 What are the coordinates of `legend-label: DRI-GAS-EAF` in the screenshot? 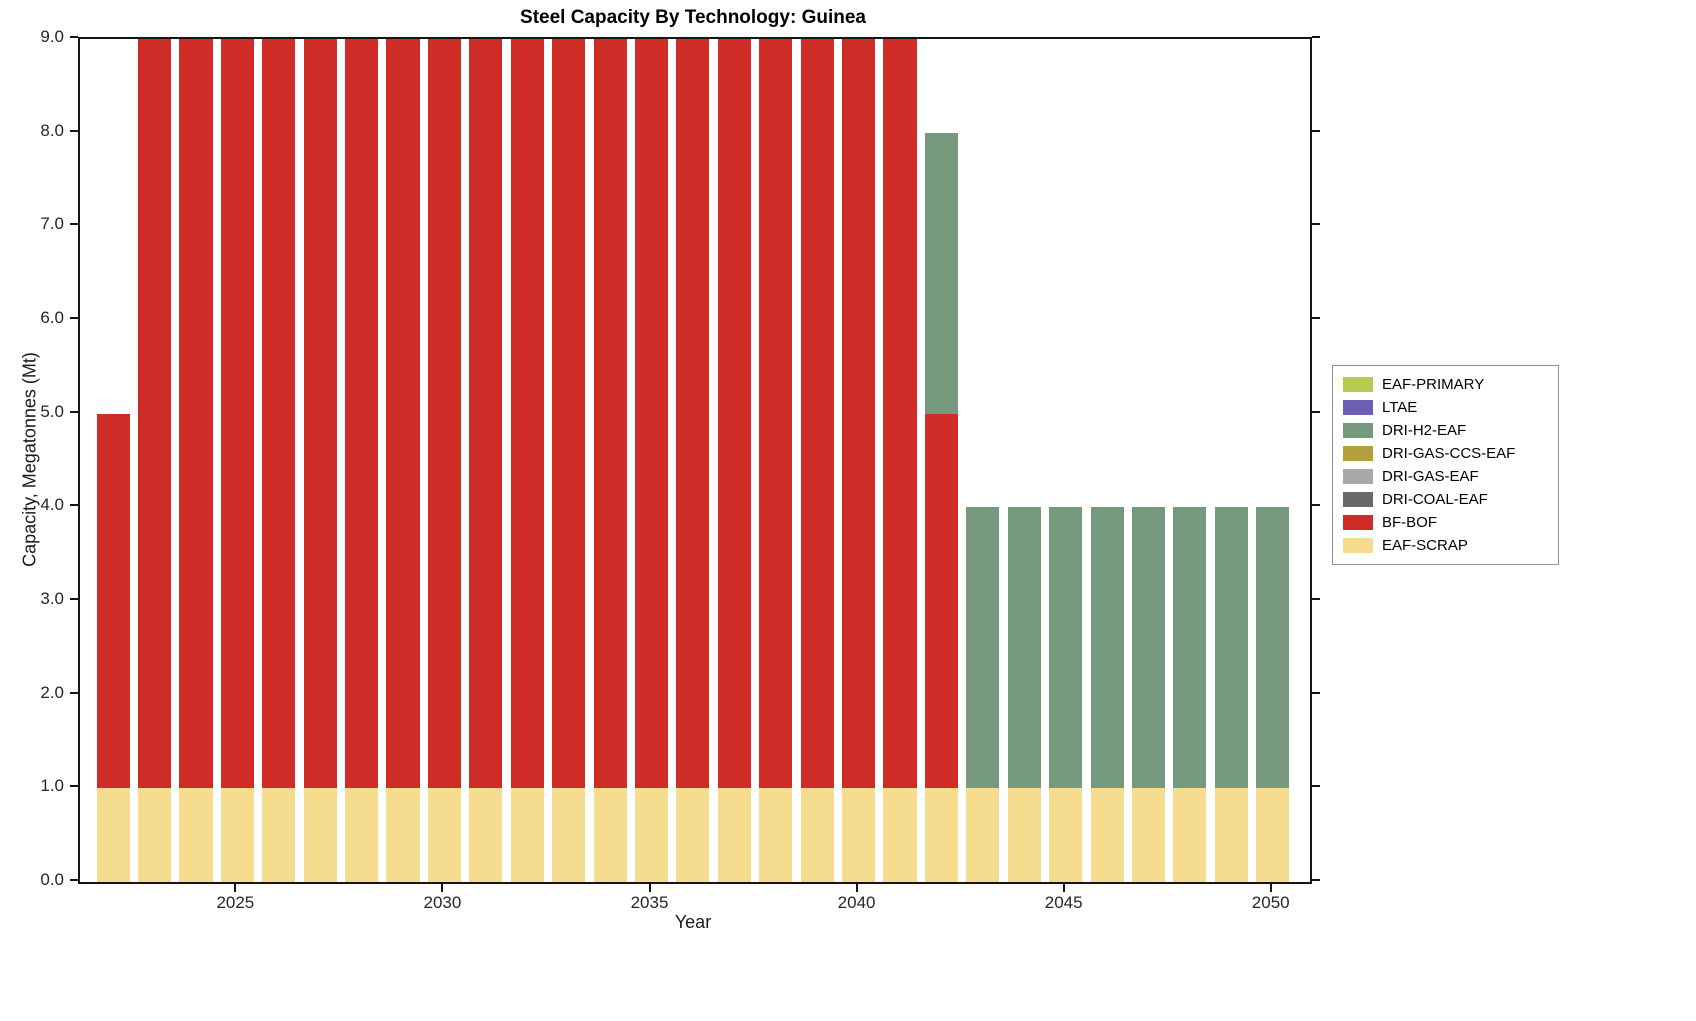 It's located at (1430, 476).